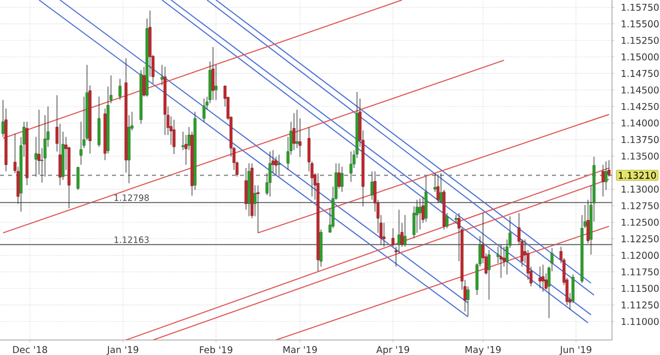  Describe the element at coordinates (640, 24) in the screenshot. I see `y-tick-label: 1.15500` at that location.